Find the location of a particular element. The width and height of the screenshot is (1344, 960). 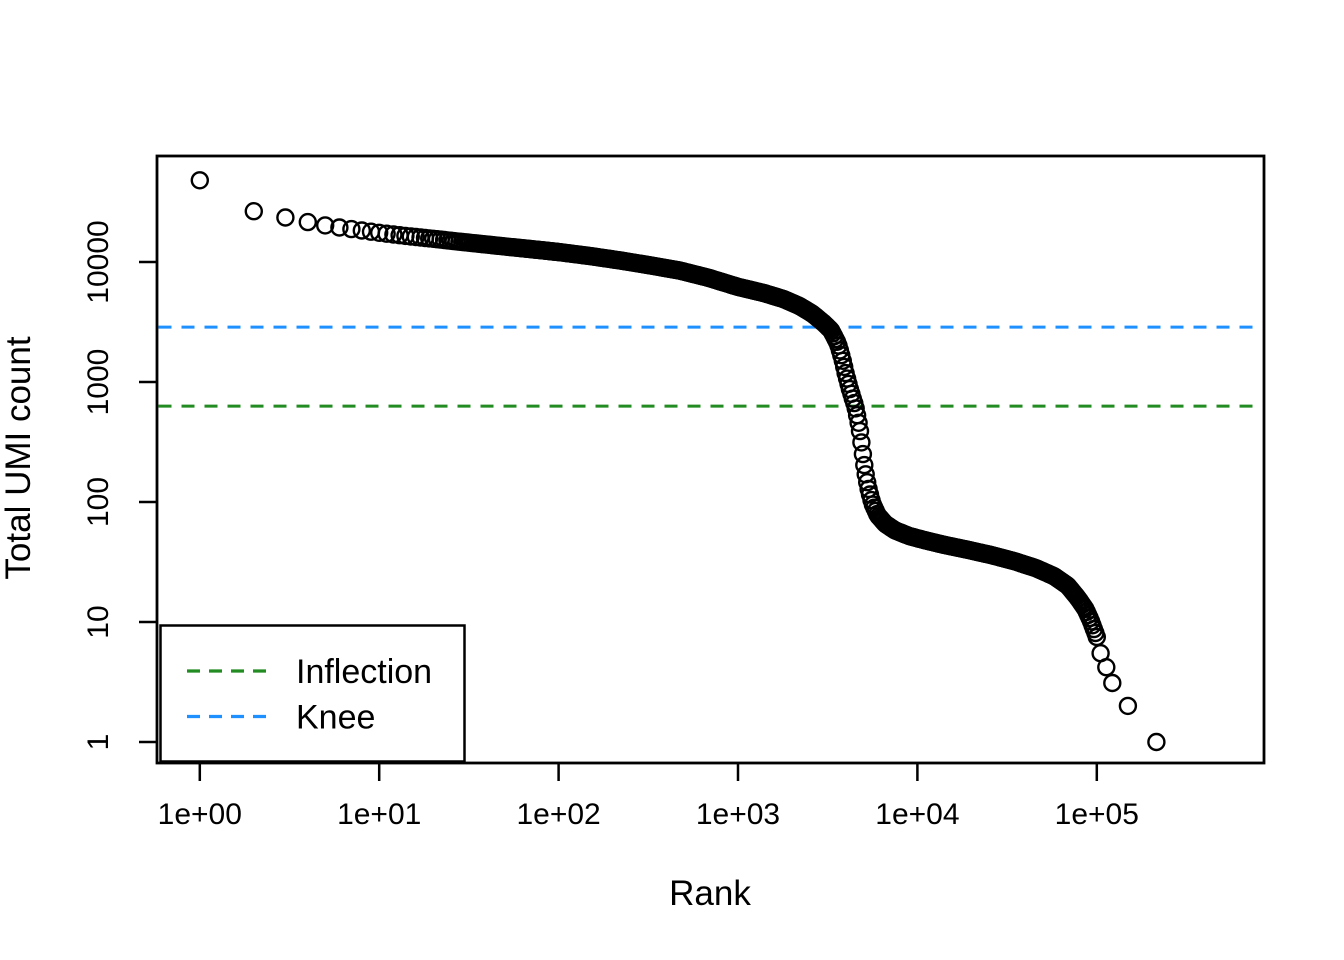

y-tick-label: 10000 is located at coordinates (98, 261).